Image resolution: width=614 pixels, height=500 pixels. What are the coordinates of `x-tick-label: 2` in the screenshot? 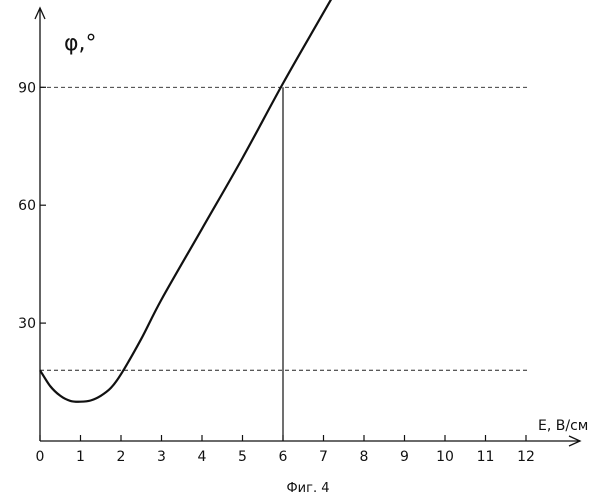 It's located at (121, 457).